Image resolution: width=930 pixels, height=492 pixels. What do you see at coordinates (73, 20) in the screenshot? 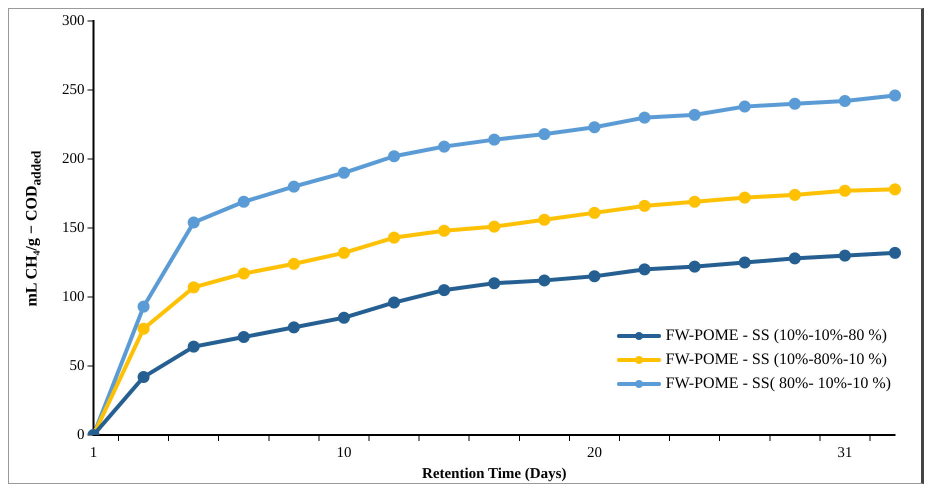
I see `y-tick-label: 300` at bounding box center [73, 20].